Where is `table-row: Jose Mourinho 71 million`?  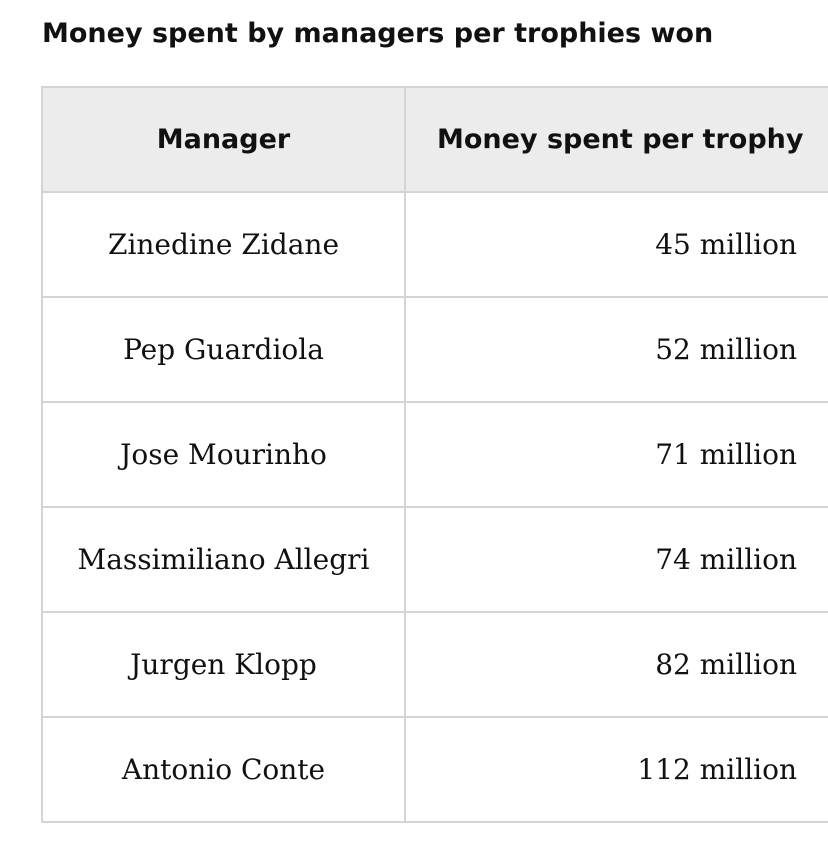
table-row: Jose Mourinho 71 million is located at coordinates (434, 454).